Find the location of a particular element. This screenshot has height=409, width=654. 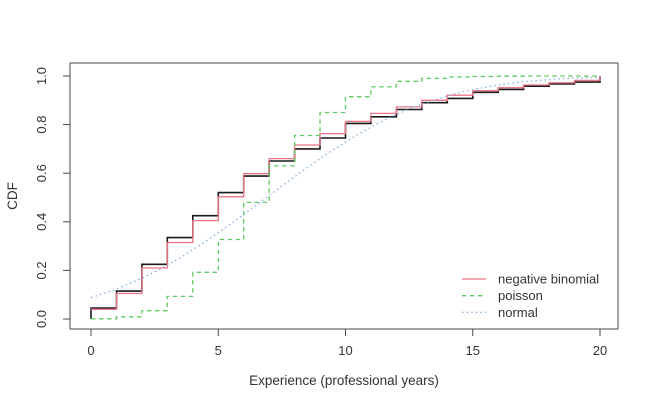

y-axis-tick-label: 0.4 is located at coordinates (41, 222).